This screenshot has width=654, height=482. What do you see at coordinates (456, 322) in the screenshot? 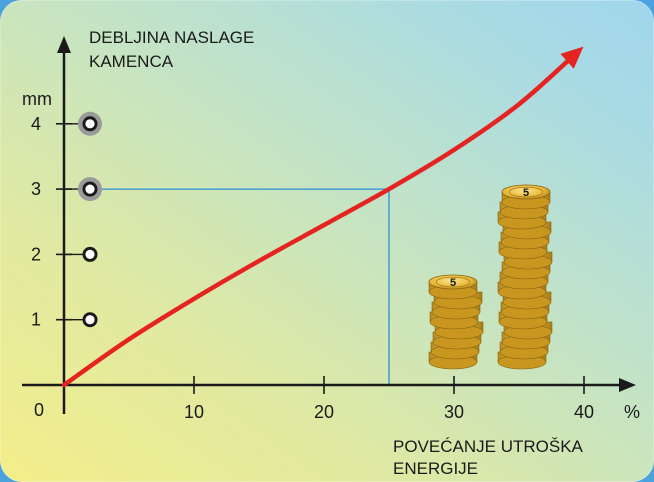
I see `coin-stack-short-icon: 5` at bounding box center [456, 322].